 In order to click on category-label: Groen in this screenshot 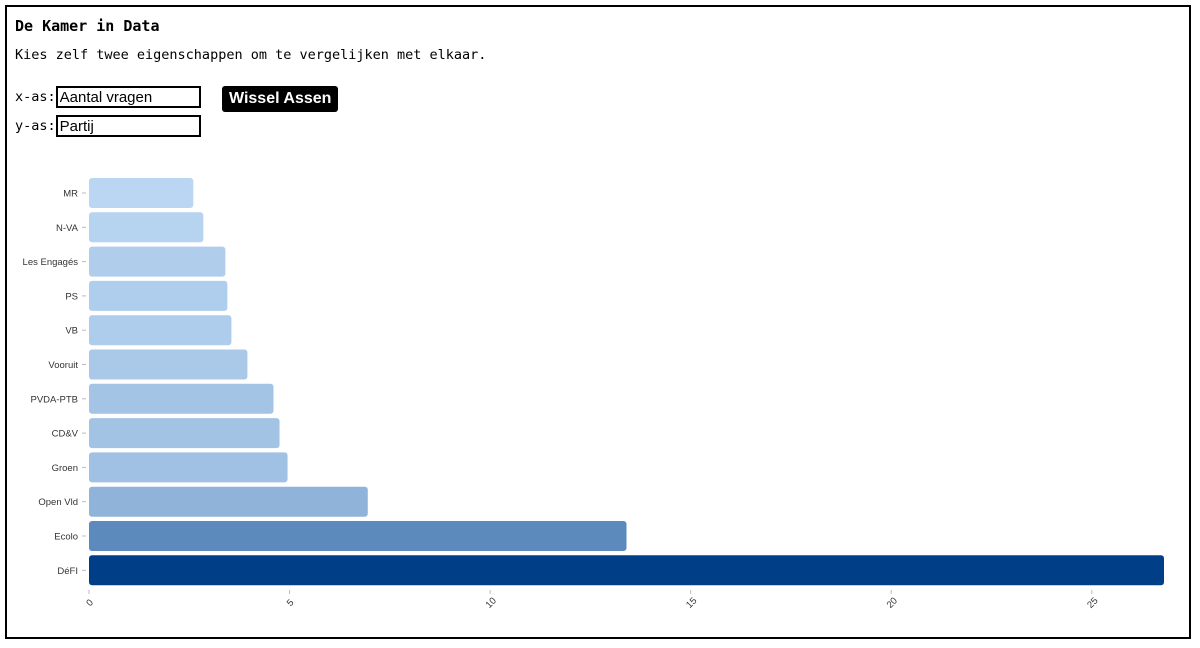, I will do `click(65, 468)`.